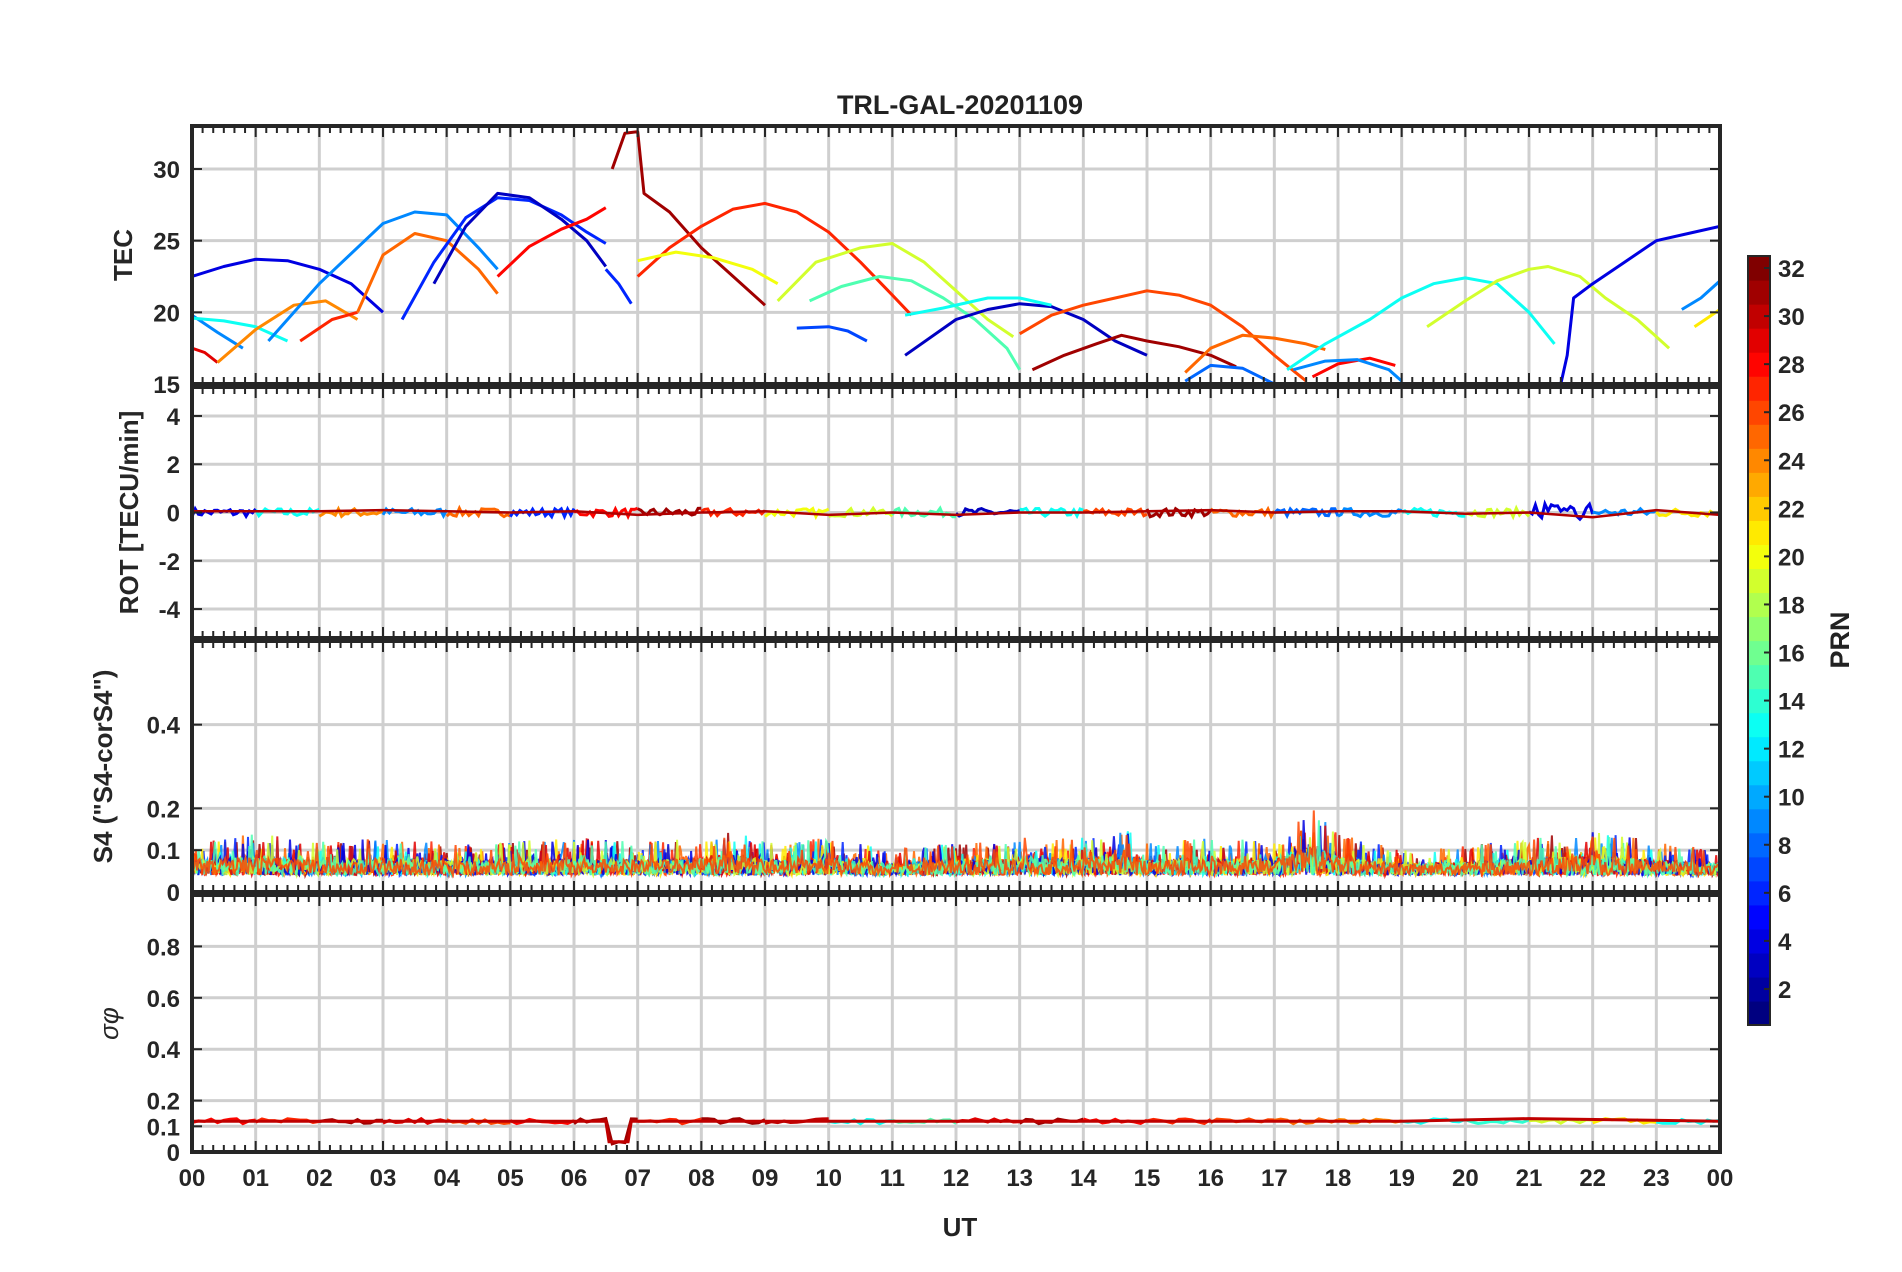 The width and height of the screenshot is (1902, 1272). I want to click on colorbar-frame, so click(1759, 640).